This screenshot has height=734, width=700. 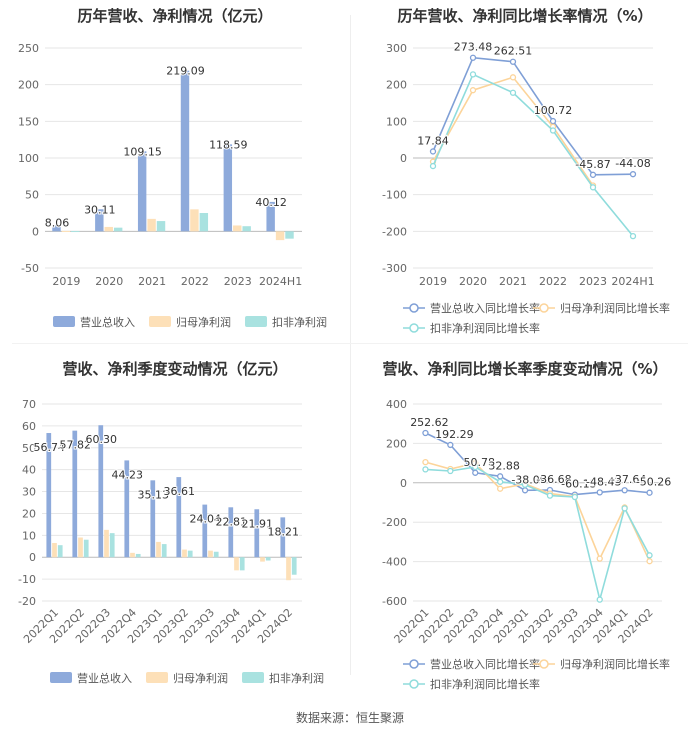 What do you see at coordinates (350, 343) in the screenshot?
I see `horizontal-divider` at bounding box center [350, 343].